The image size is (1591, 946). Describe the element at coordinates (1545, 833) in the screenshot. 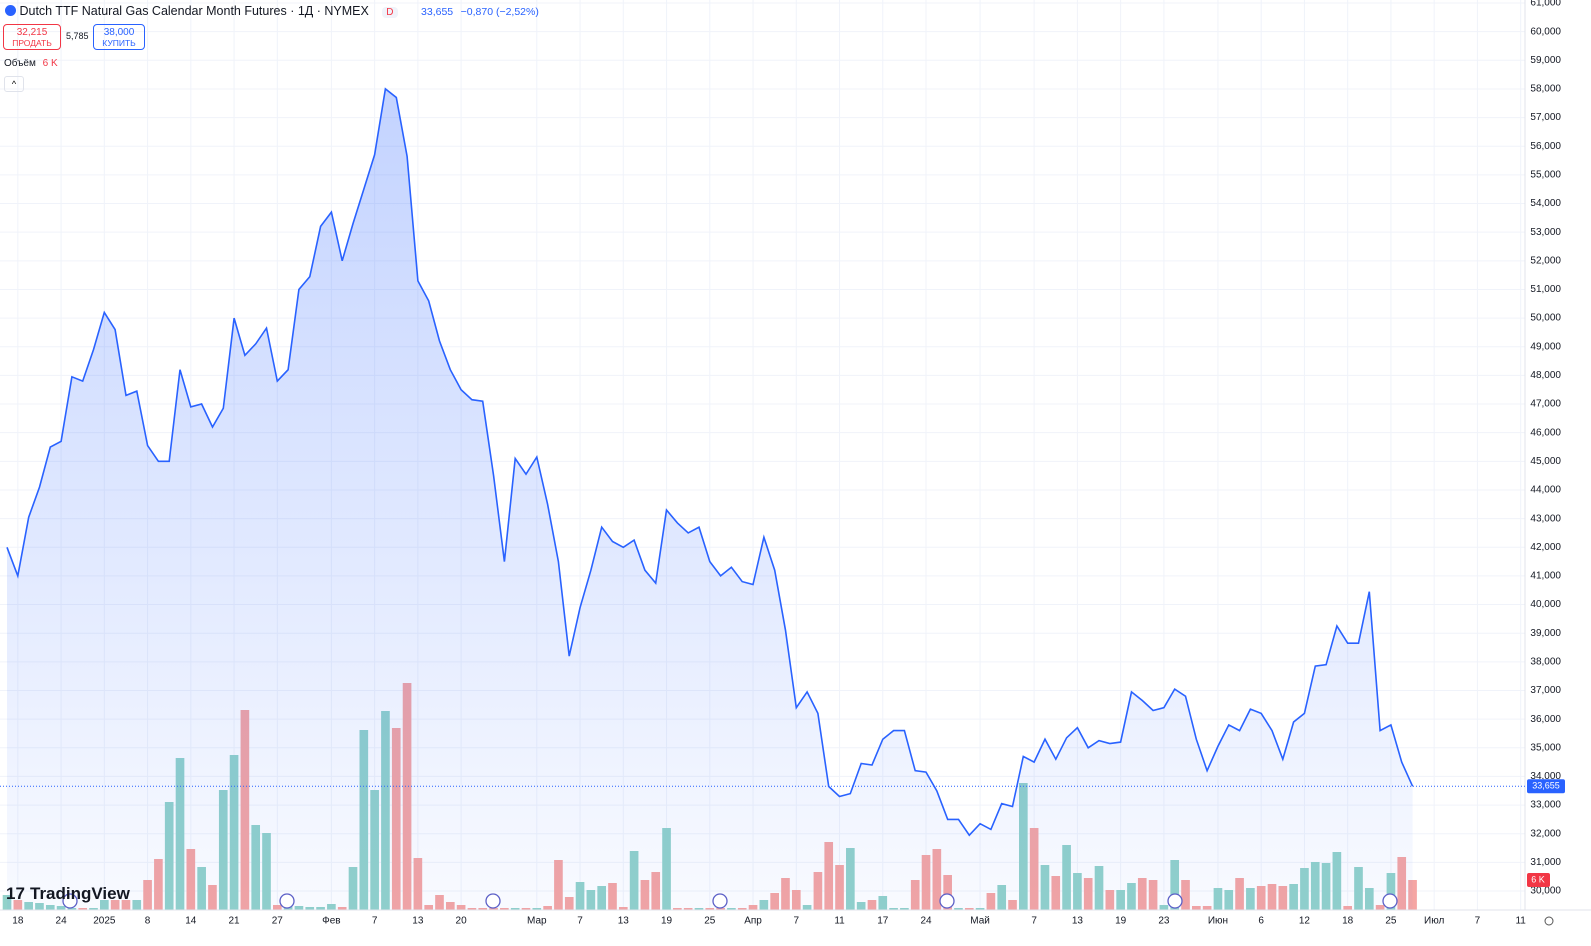

I see `y-tick-label: 32,000` at that location.